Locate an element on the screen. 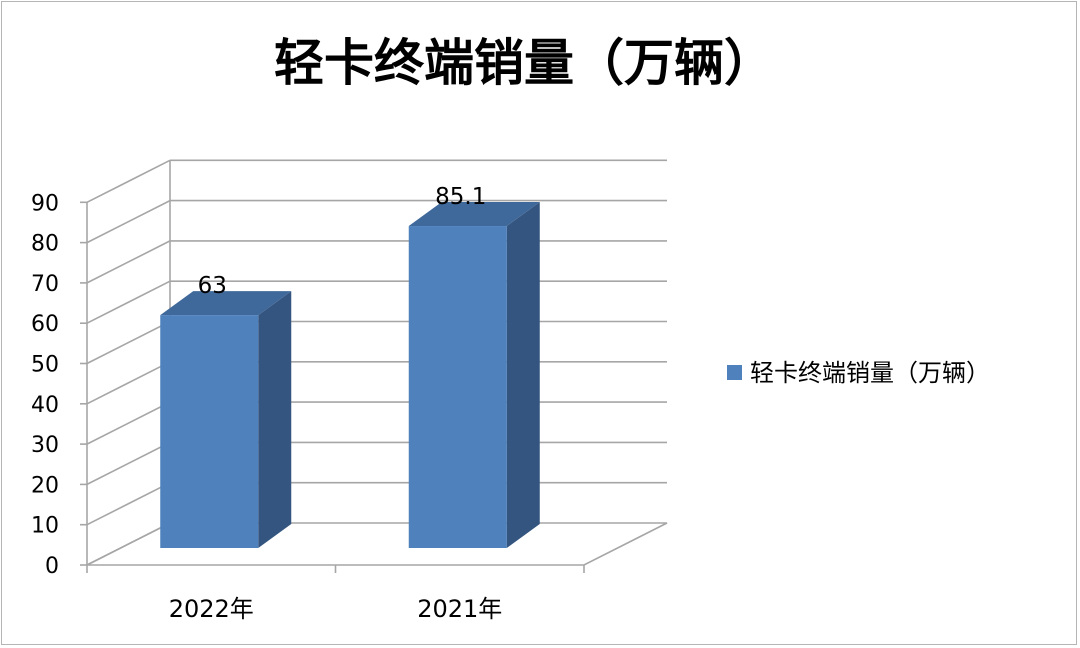 Image resolution: width=1080 pixels, height=648 pixels. data-label: 85.1 is located at coordinates (460, 197).